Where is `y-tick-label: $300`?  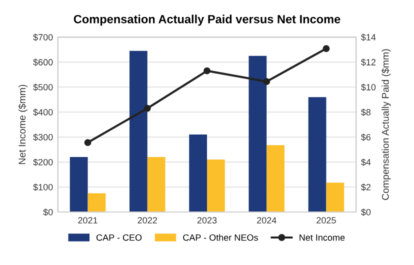
y-tick-label: $300 is located at coordinates (43, 137).